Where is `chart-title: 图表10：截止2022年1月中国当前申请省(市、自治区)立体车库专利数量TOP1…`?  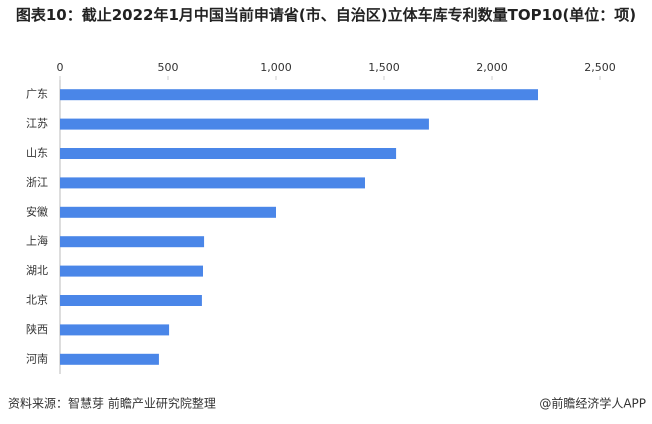
chart-title: 图表10：截止2022年1月中国当前申请省(市、自治区)立体车库专利数量TOP1… is located at coordinates (326, 15).